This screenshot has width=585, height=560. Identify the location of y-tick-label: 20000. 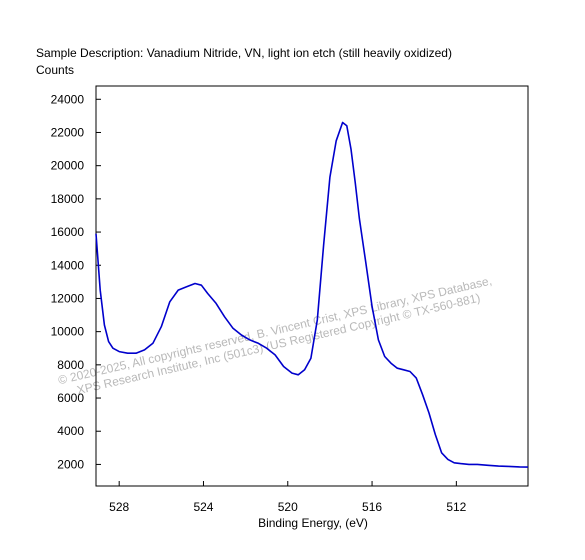
(68, 166).